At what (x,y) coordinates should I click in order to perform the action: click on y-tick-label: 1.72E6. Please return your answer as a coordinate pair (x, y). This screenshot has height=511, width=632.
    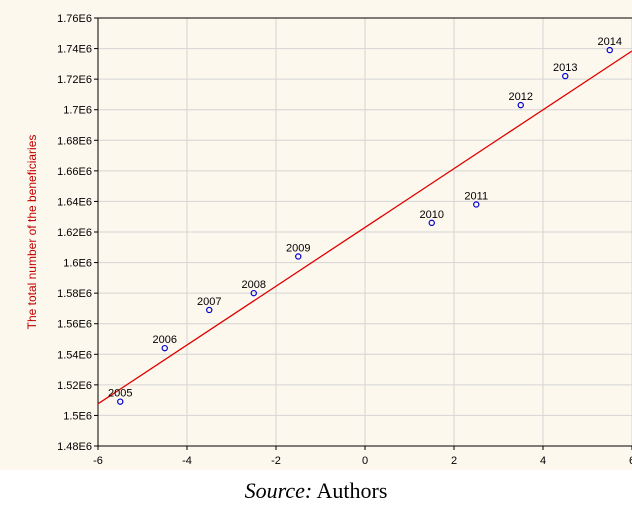
    Looking at the image, I should click on (74, 80).